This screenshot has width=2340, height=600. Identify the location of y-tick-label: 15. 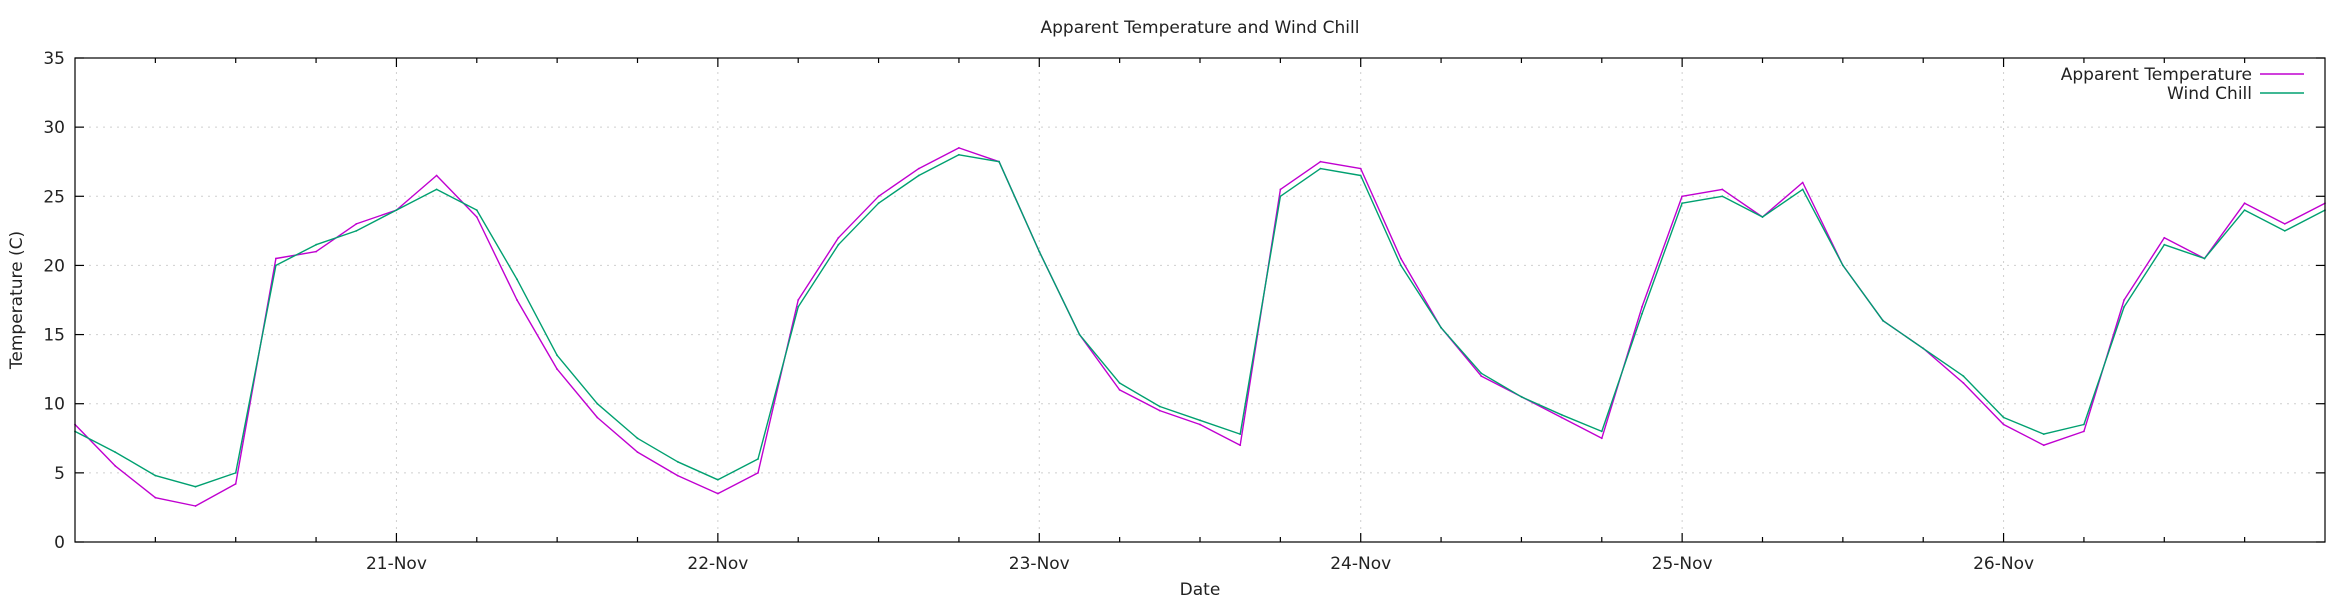
(54, 336).